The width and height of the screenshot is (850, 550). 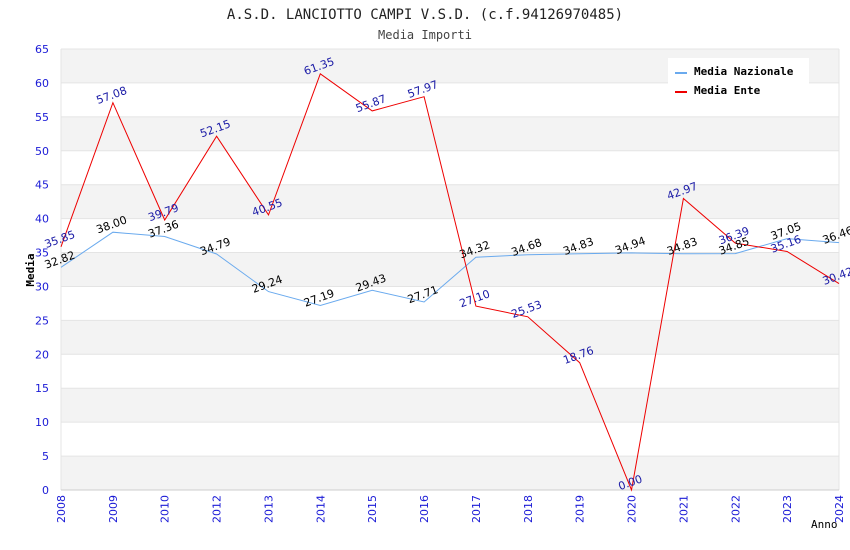 I want to click on x-tick-label: 2019, so click(x=580, y=509).